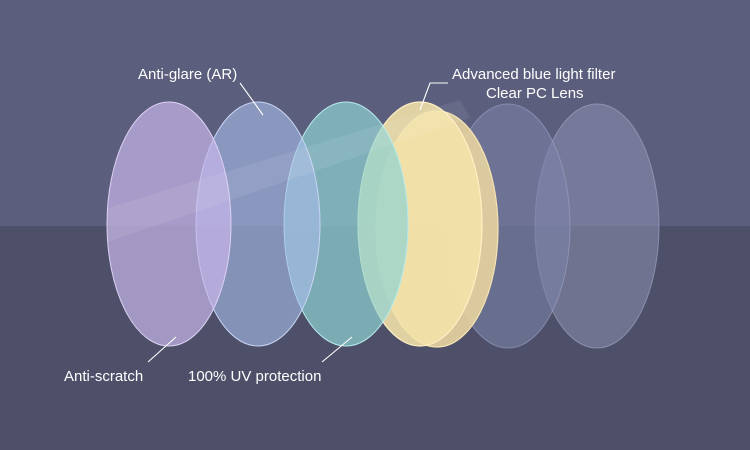 The height and width of the screenshot is (450, 750). I want to click on label-anti-scratch: Anti-scratch, so click(103, 376).